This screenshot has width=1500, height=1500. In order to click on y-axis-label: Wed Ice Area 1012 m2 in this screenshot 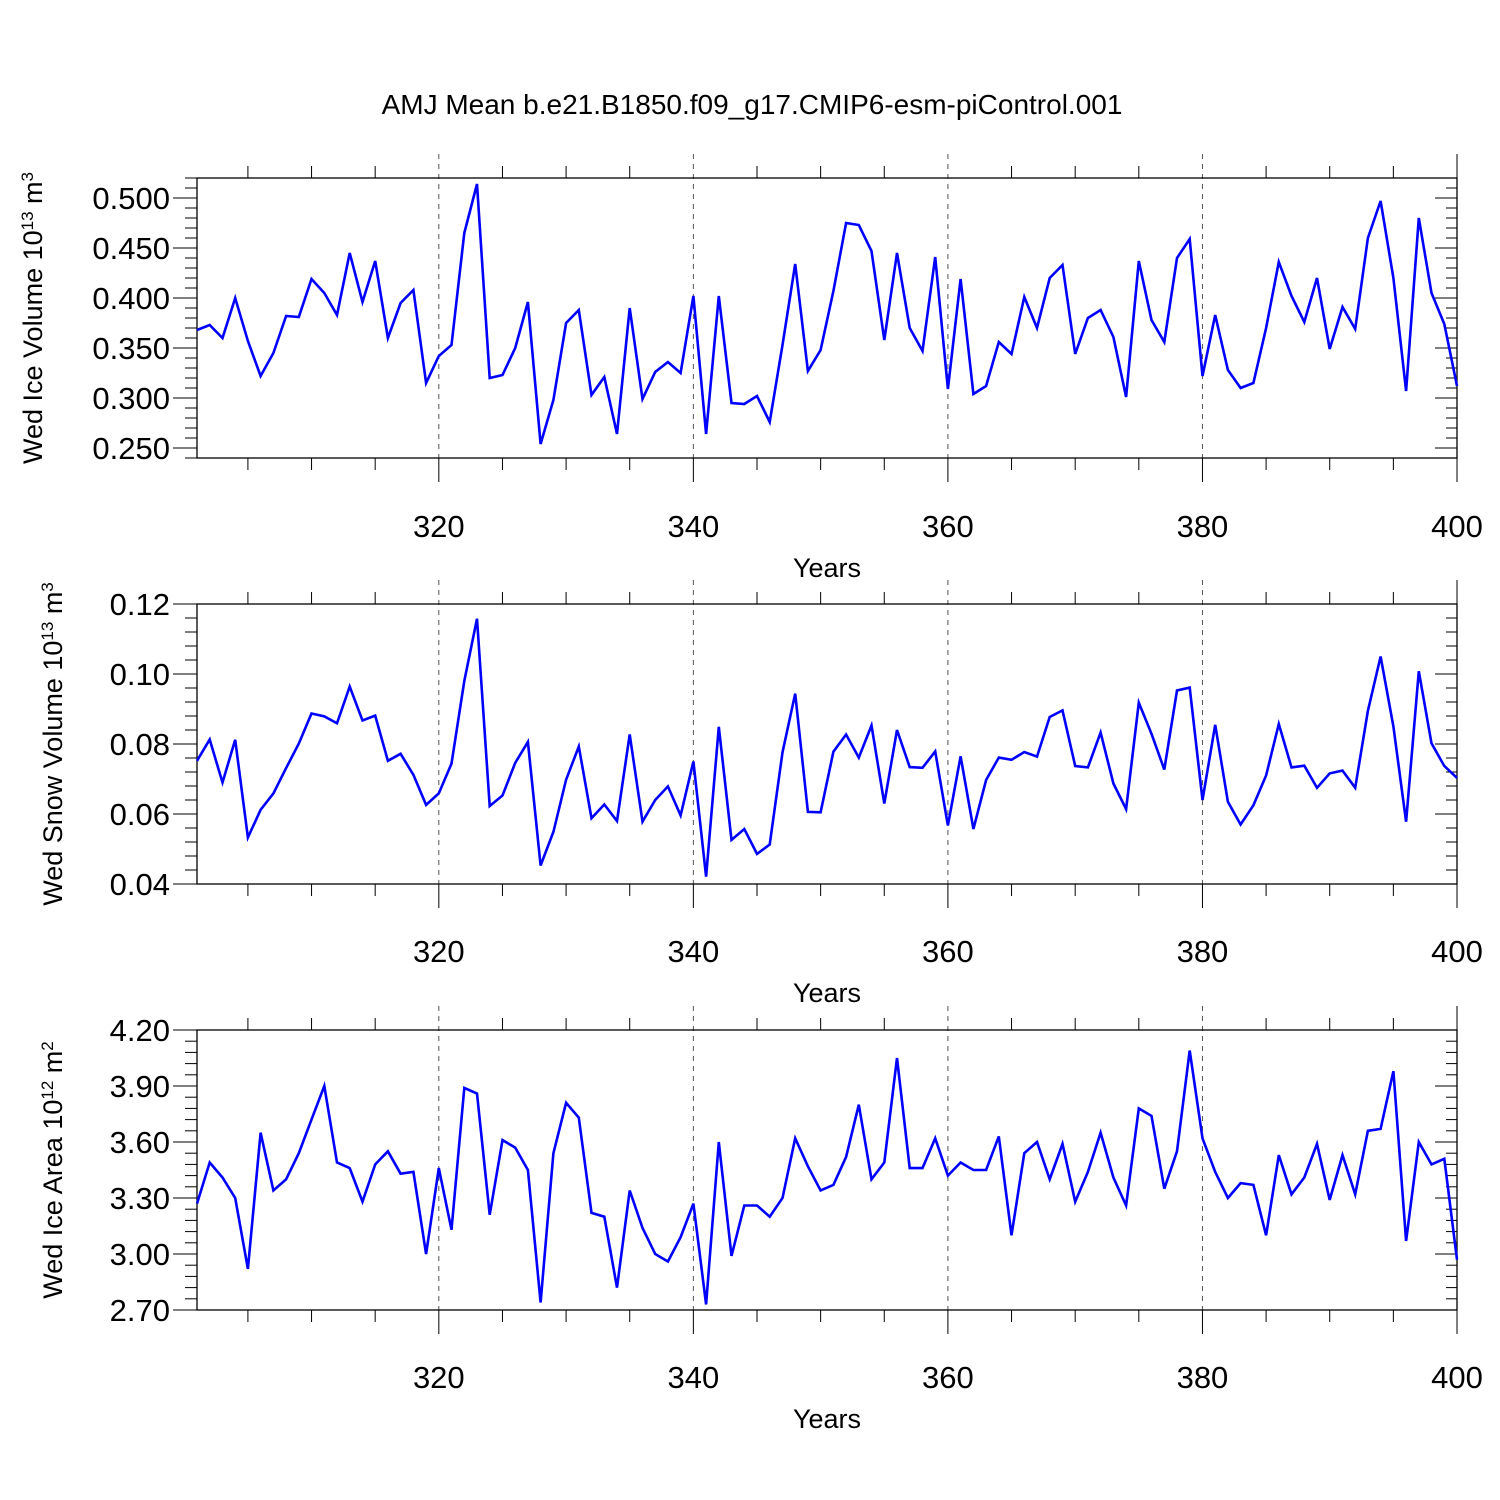, I will do `click(53, 1170)`.